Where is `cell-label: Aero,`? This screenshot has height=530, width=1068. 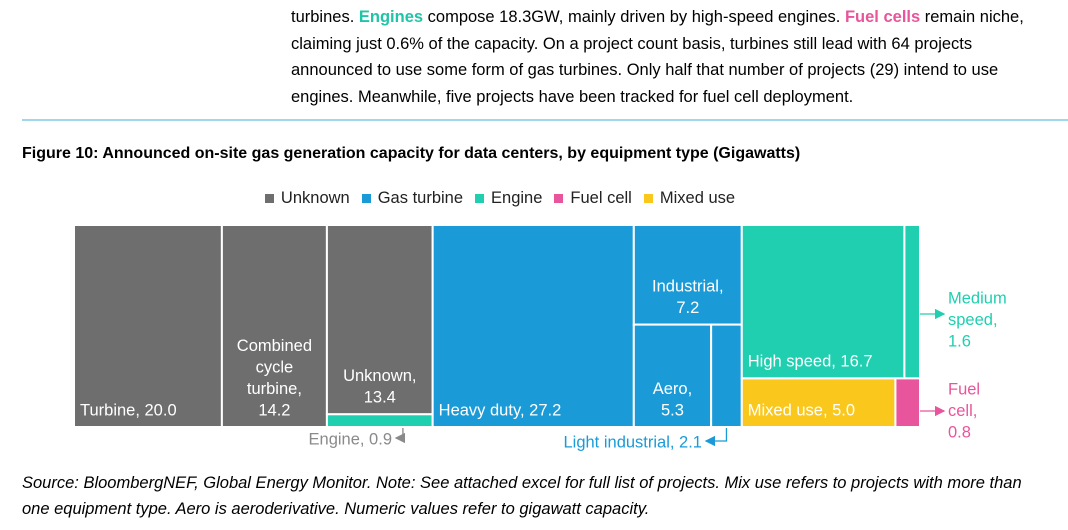 cell-label: Aero, is located at coordinates (672, 389).